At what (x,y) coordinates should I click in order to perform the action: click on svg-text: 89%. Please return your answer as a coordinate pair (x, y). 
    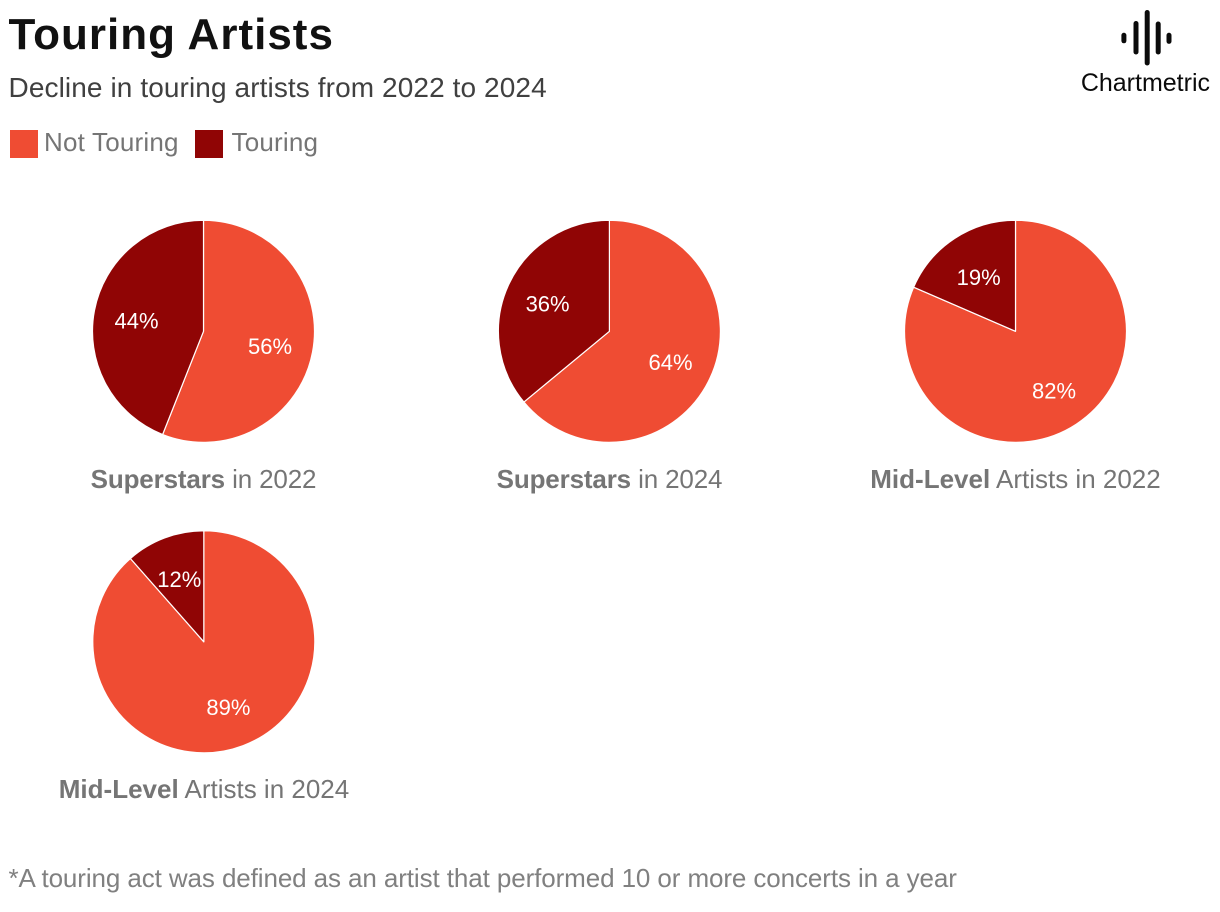
    Looking at the image, I should click on (228, 707).